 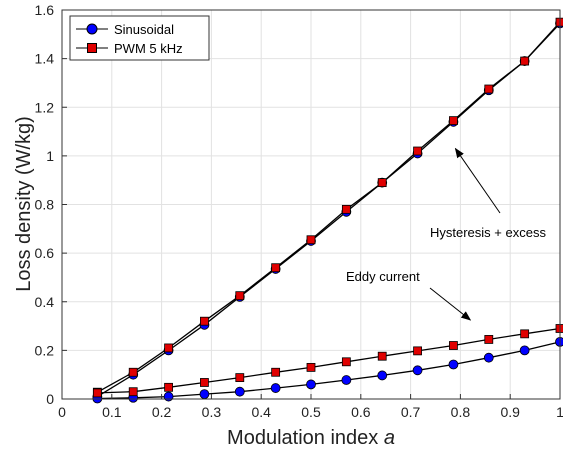 I want to click on annotation-eddy-current: Eddy current, so click(x=409, y=295).